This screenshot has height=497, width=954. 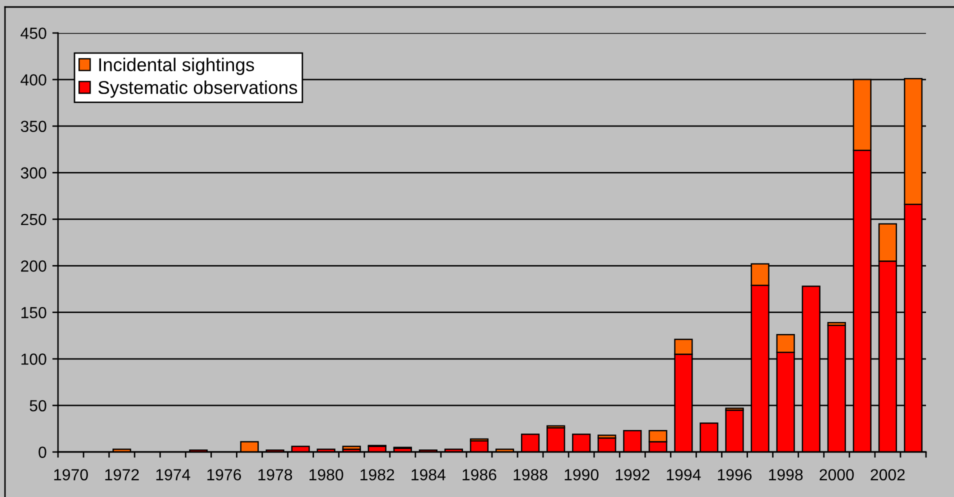 What do you see at coordinates (479, 474) in the screenshot?
I see `x-tick-label: 1986` at bounding box center [479, 474].